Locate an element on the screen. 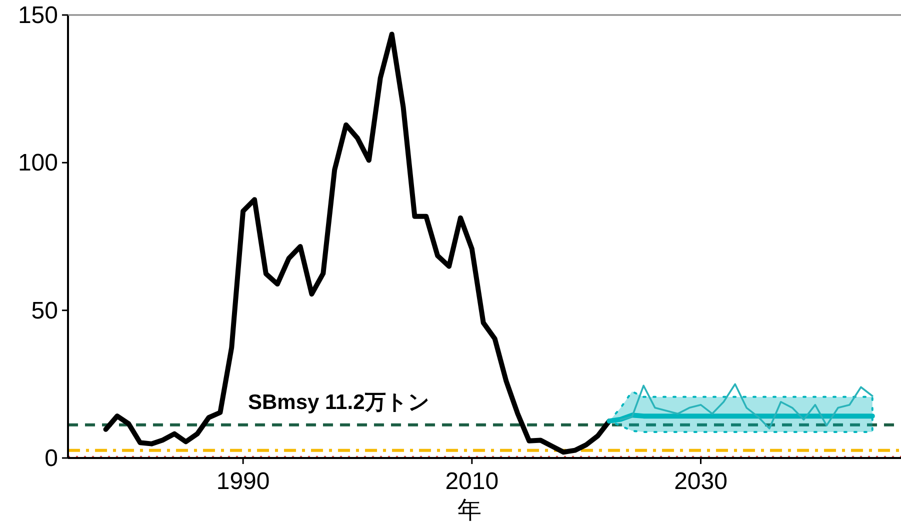 The height and width of the screenshot is (523, 901). line-series is located at coordinates (747, 406).